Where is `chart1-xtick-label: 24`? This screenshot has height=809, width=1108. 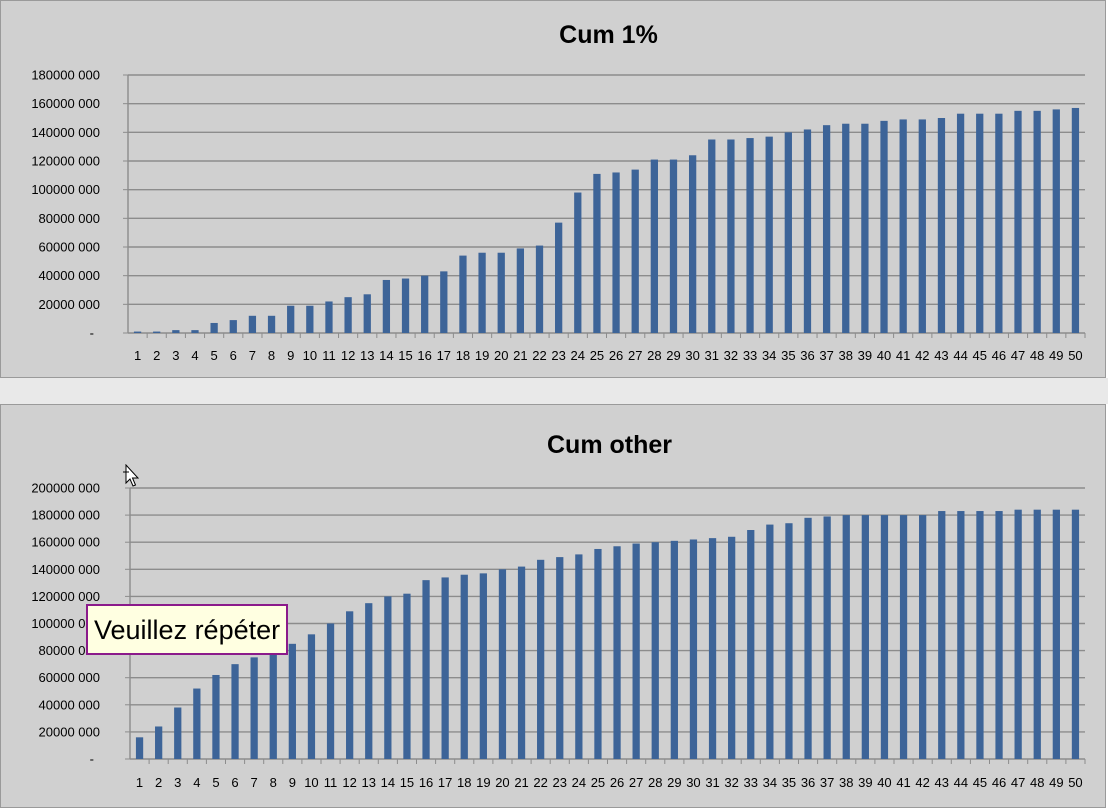 chart1-xtick-label: 24 is located at coordinates (578, 355).